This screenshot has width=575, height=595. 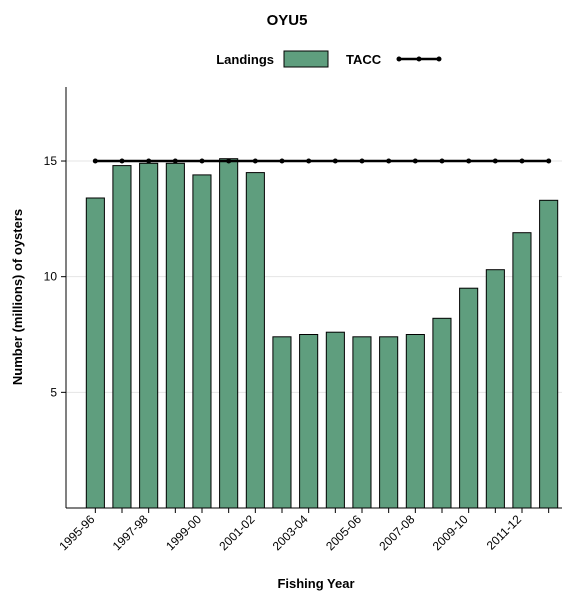 What do you see at coordinates (76, 532) in the screenshot?
I see `x-tick-label: 1995-96` at bounding box center [76, 532].